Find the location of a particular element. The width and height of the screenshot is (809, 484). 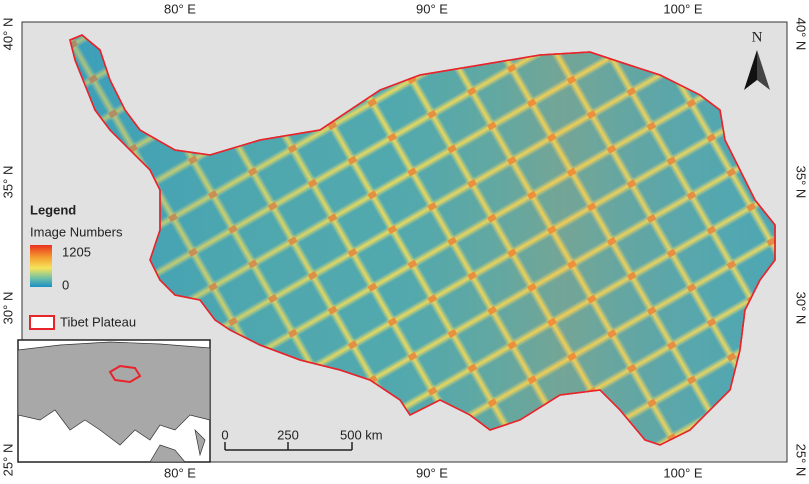

legend-max: 1205 is located at coordinates (76, 251).